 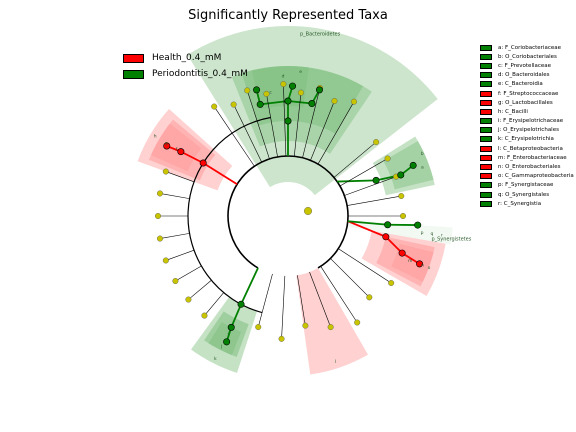 What do you see at coordinates (431, 234) in the screenshot?
I see `clade-letter-label: q` at bounding box center [431, 234].